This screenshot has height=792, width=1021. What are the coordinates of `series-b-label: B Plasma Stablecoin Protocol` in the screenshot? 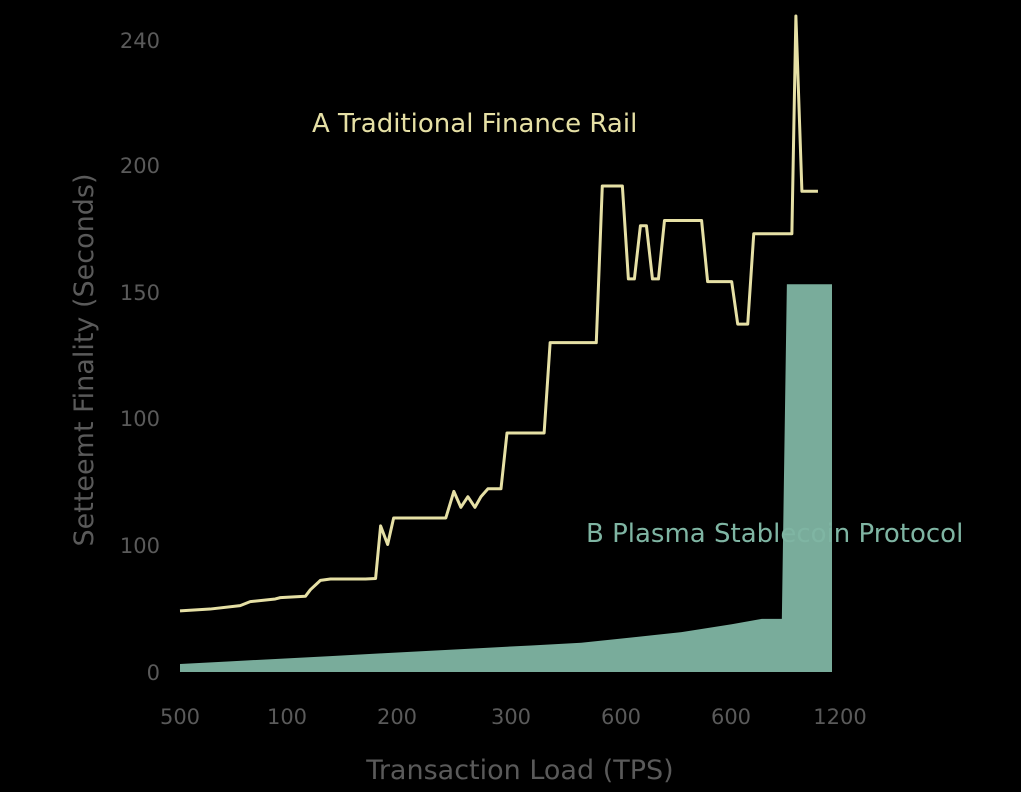 It's located at (774, 534).